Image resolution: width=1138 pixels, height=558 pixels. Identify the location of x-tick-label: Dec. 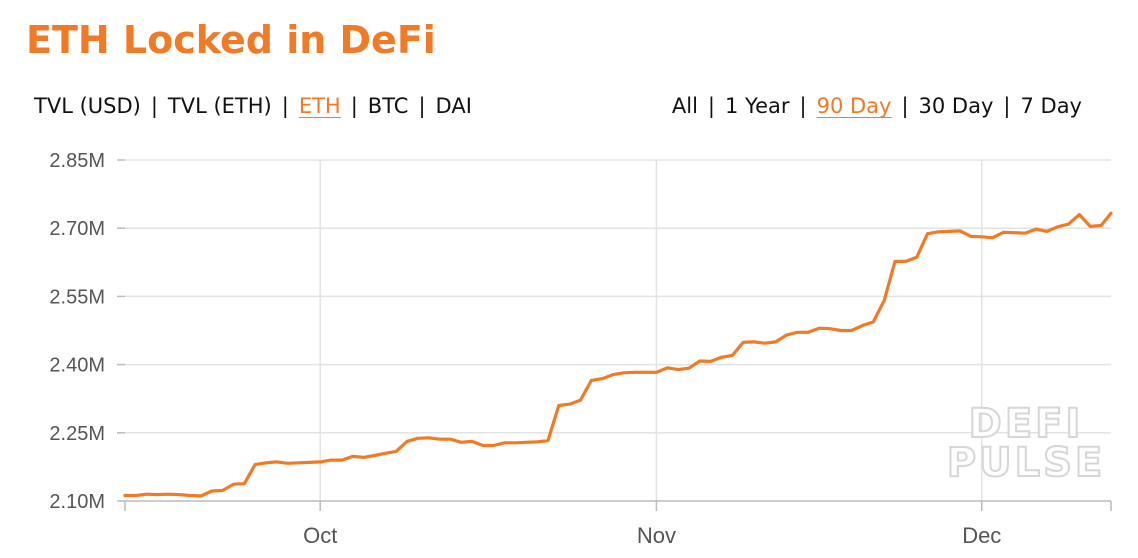
(981, 535).